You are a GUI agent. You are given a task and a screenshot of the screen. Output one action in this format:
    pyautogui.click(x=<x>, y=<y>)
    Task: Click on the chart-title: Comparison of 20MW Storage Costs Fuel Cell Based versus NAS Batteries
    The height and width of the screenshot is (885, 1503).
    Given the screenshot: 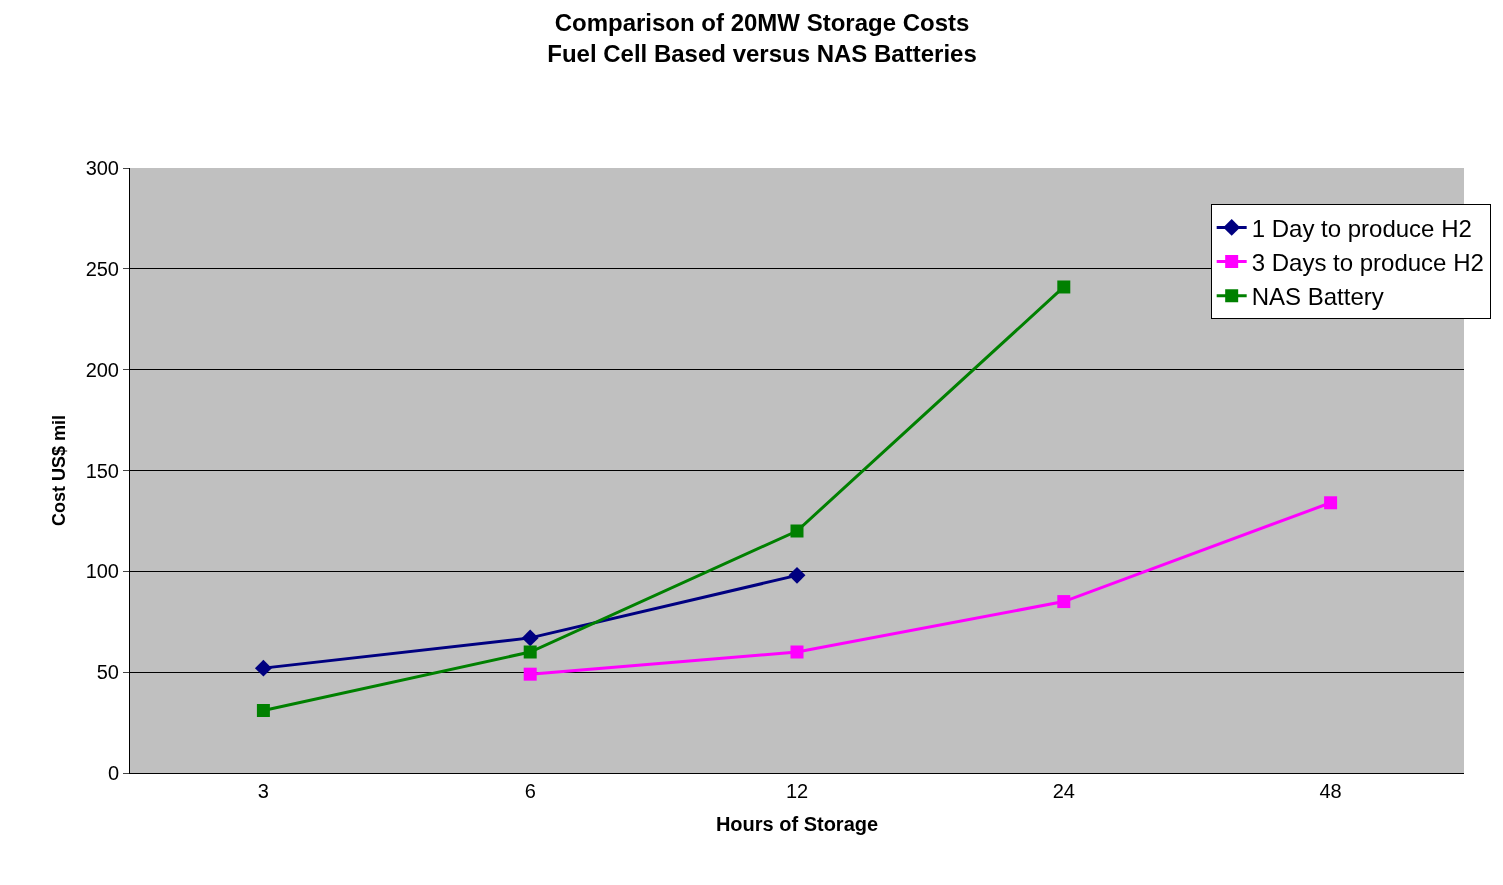 What is the action you would take?
    pyautogui.click(x=762, y=38)
    